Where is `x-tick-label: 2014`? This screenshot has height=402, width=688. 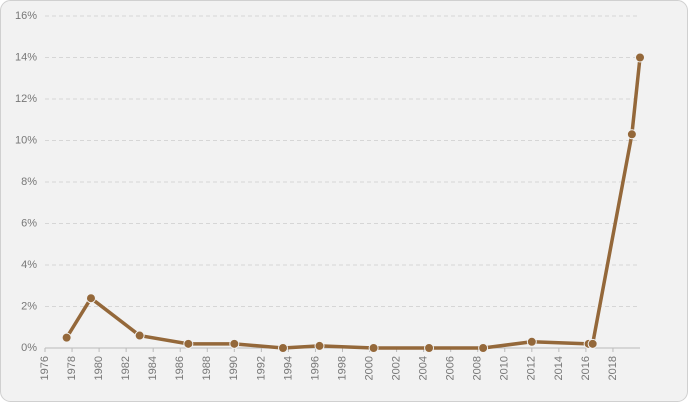 x-tick-label: 2014 is located at coordinates (559, 368).